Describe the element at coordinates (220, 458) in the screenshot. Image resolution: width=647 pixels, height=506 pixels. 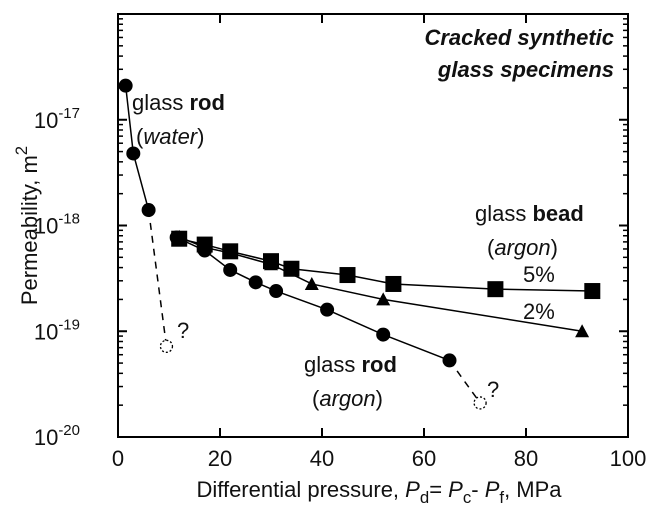
I see `x-tick-label: 20` at that location.